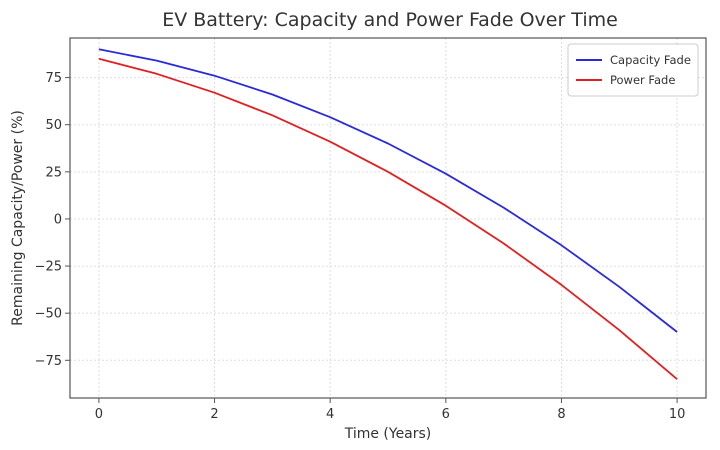 This screenshot has height=450, width=720. What do you see at coordinates (48, 267) in the screenshot?
I see `y-tick-label: −25` at bounding box center [48, 267].